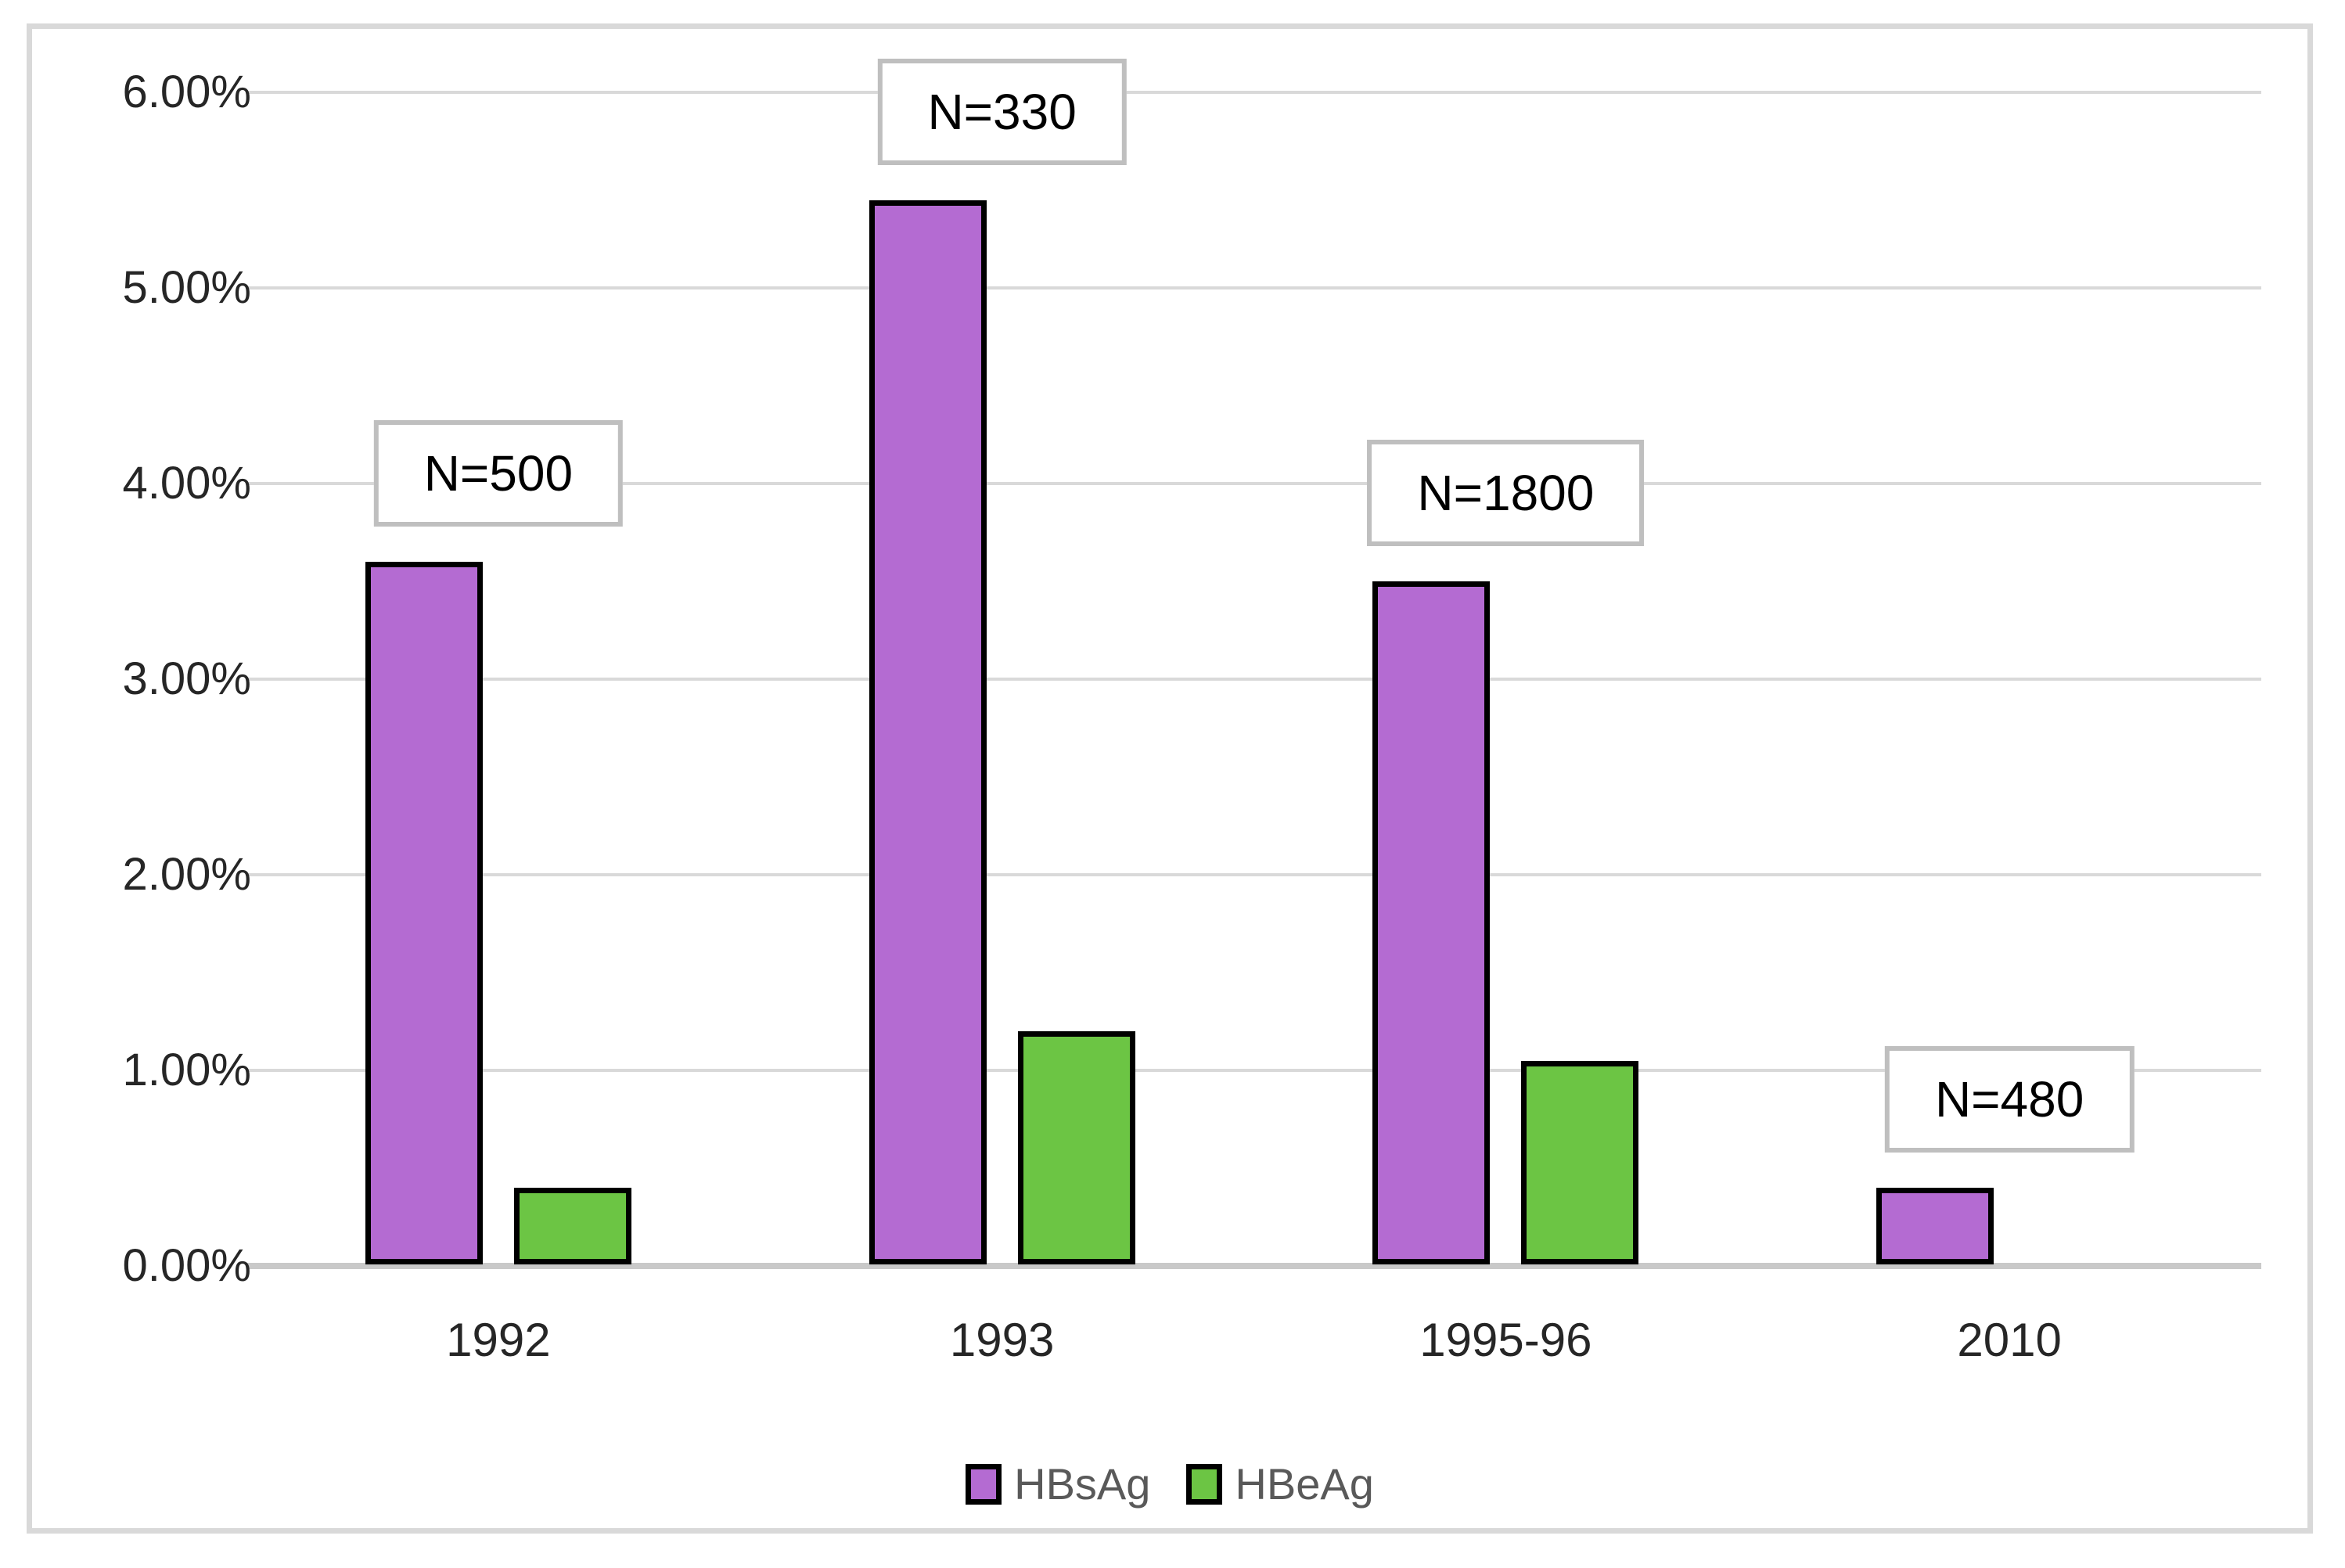  I want to click on y-tick-label: 1.00%, so click(187, 1070).